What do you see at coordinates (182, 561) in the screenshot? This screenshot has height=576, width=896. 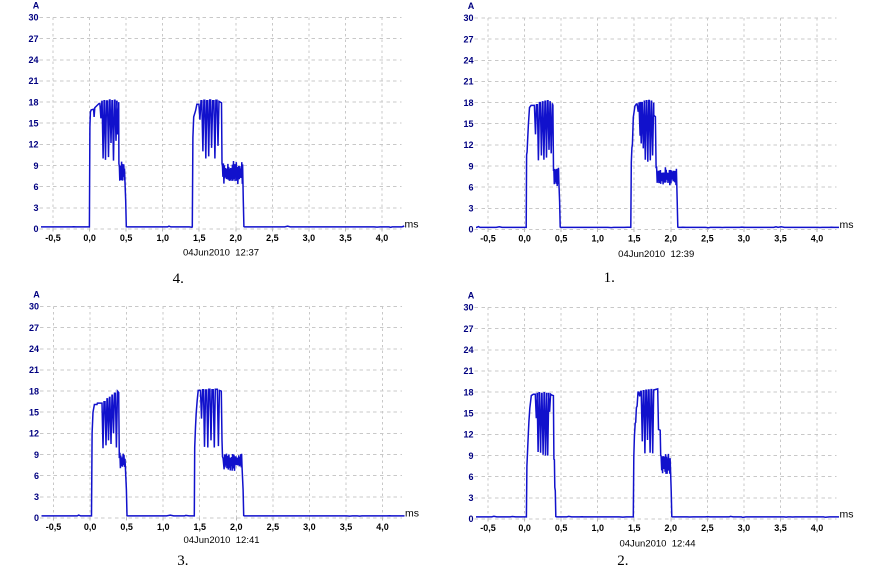 I see `svg-text: 3.` at bounding box center [182, 561].